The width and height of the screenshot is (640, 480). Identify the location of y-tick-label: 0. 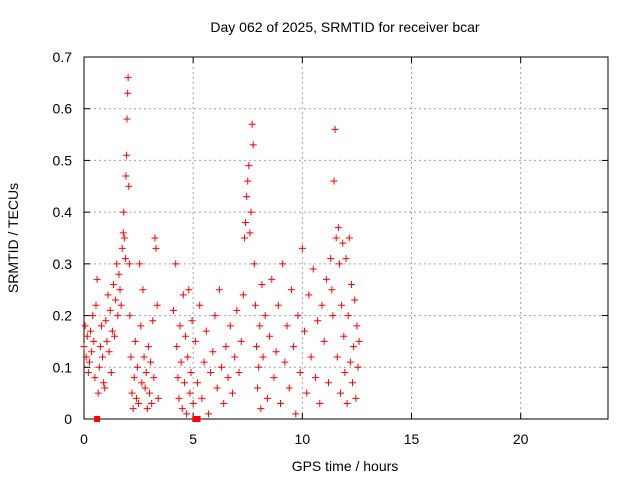
(68, 419).